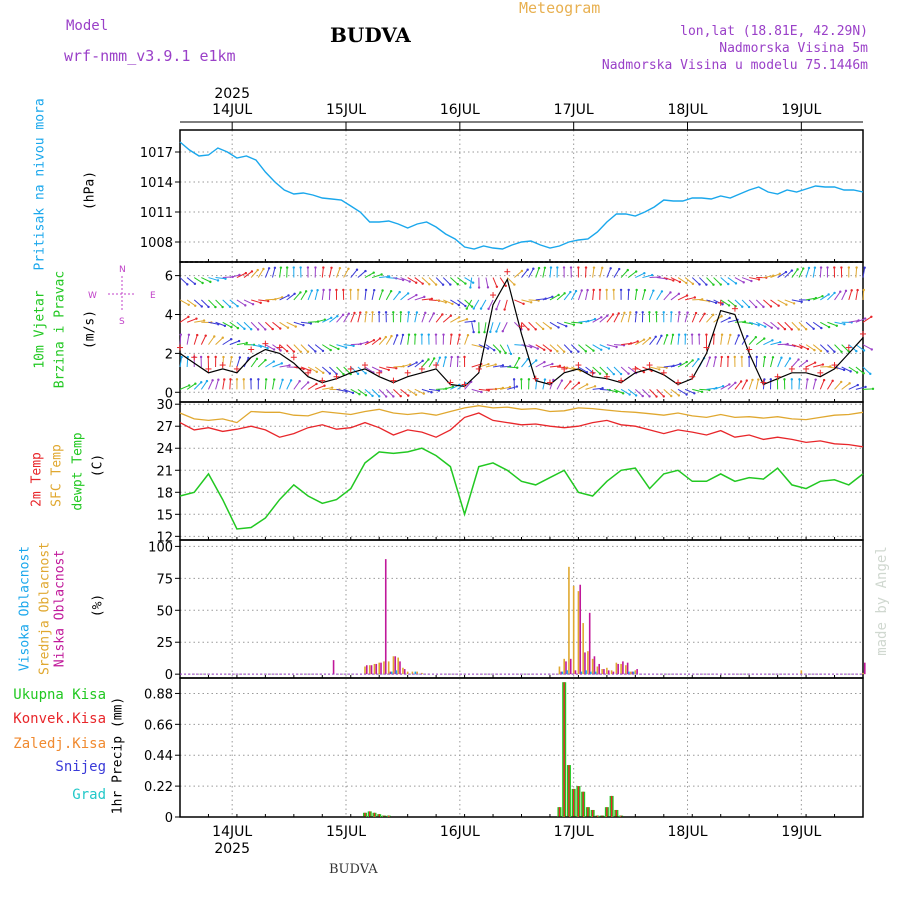 This screenshot has height=900, width=900. Describe the element at coordinates (122, 322) in the screenshot. I see `compass-s-label: S` at that location.